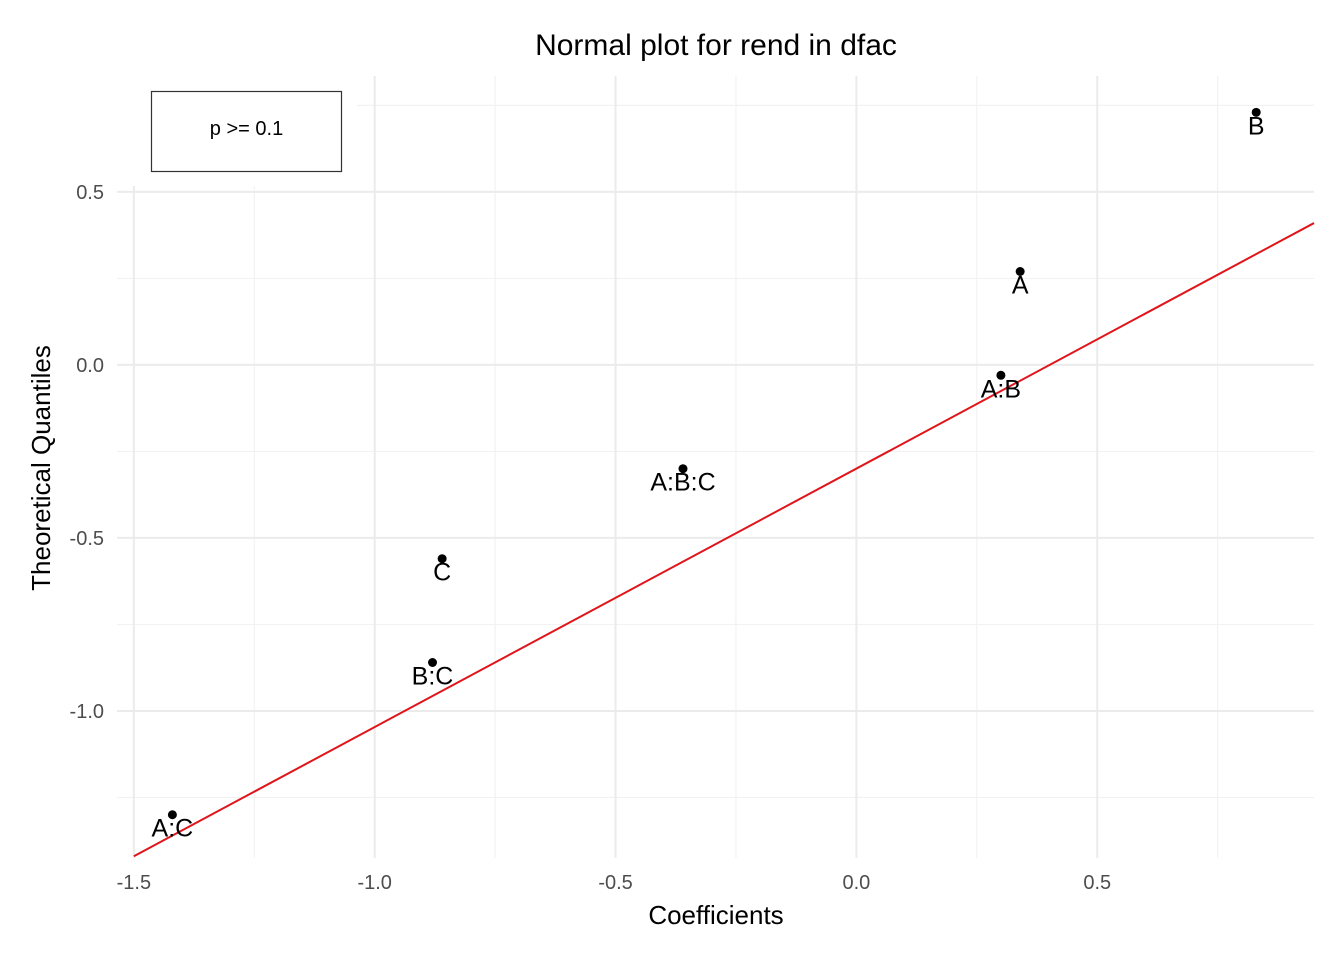 The image size is (1344, 960). Describe the element at coordinates (1001, 389) in the screenshot. I see `point-label: A:B` at that location.